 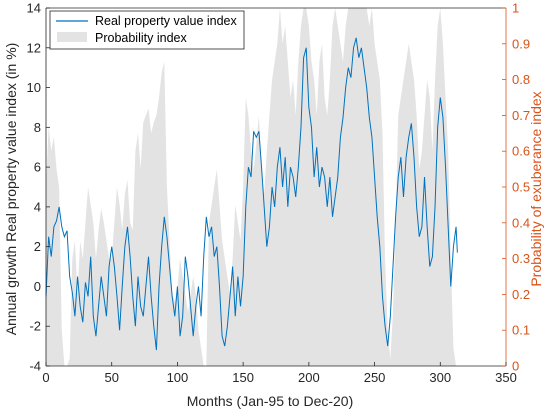 What do you see at coordinates (35, 326) in the screenshot?
I see `y-left-tick-label: -2` at bounding box center [35, 326].